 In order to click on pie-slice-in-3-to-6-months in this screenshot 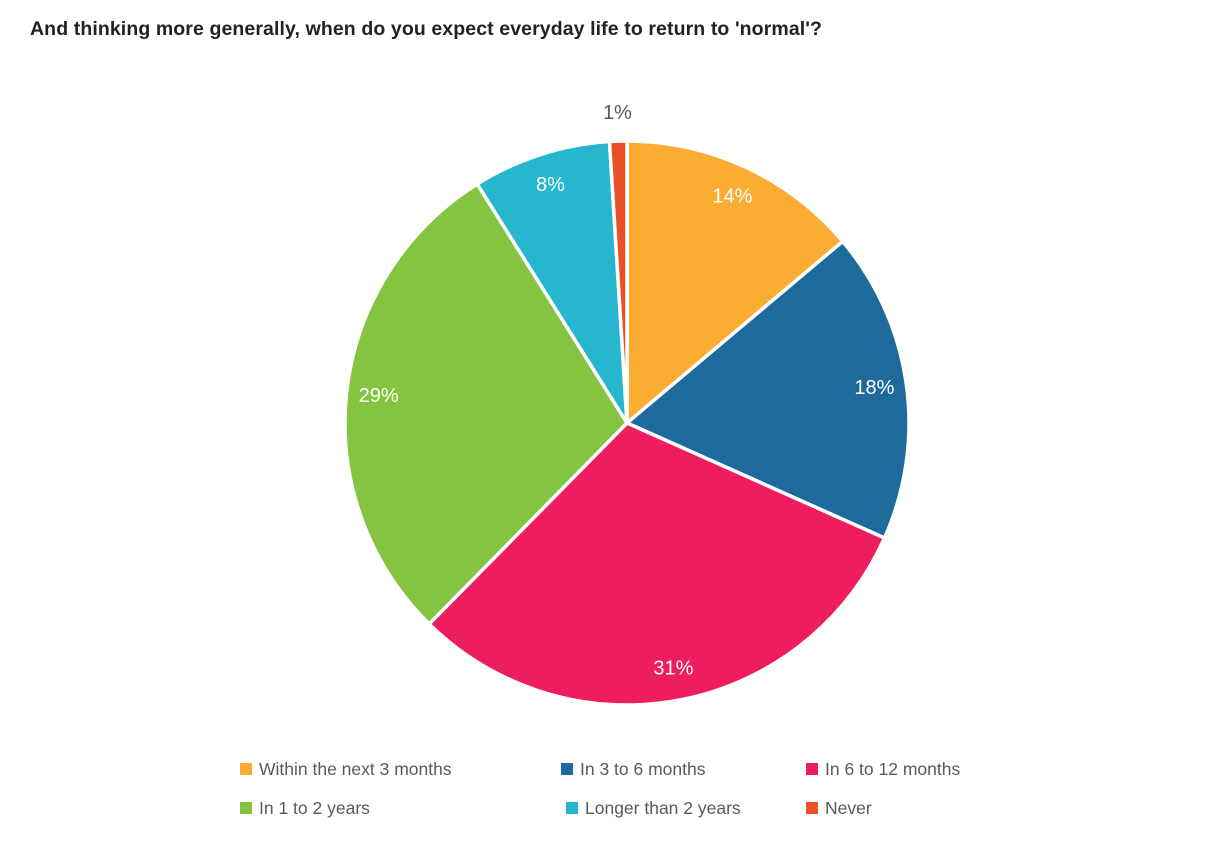, I will do `click(768, 389)`.